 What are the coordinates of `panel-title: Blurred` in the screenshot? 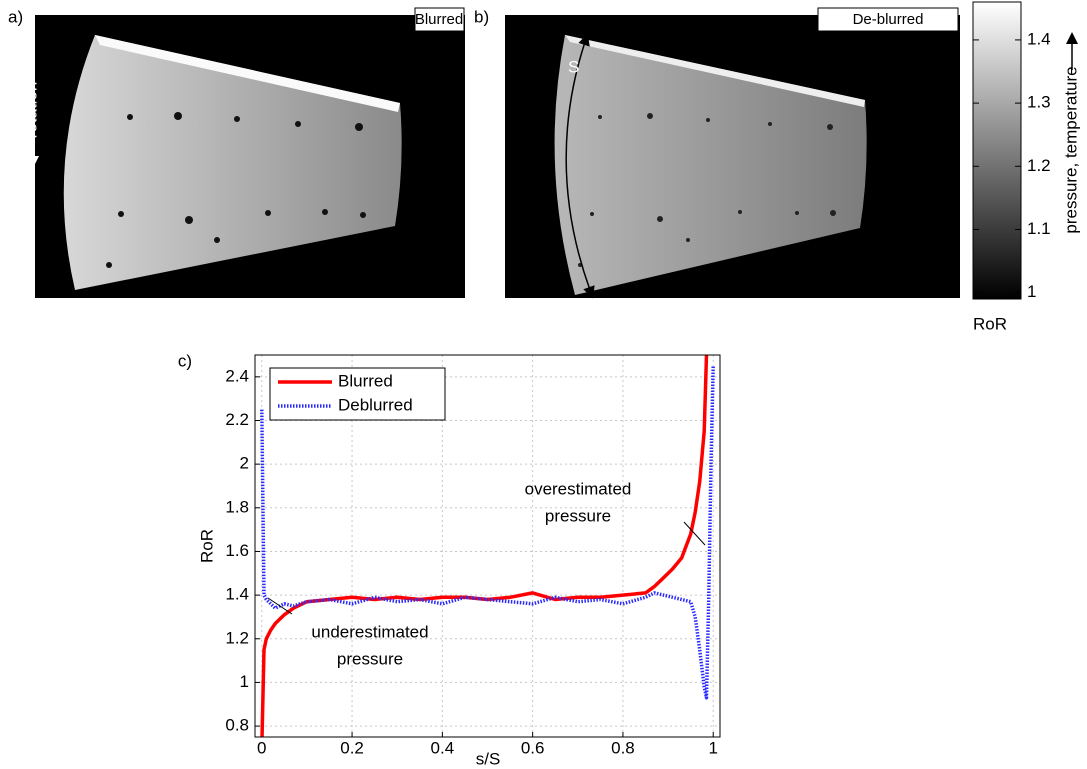 It's located at (439, 19).